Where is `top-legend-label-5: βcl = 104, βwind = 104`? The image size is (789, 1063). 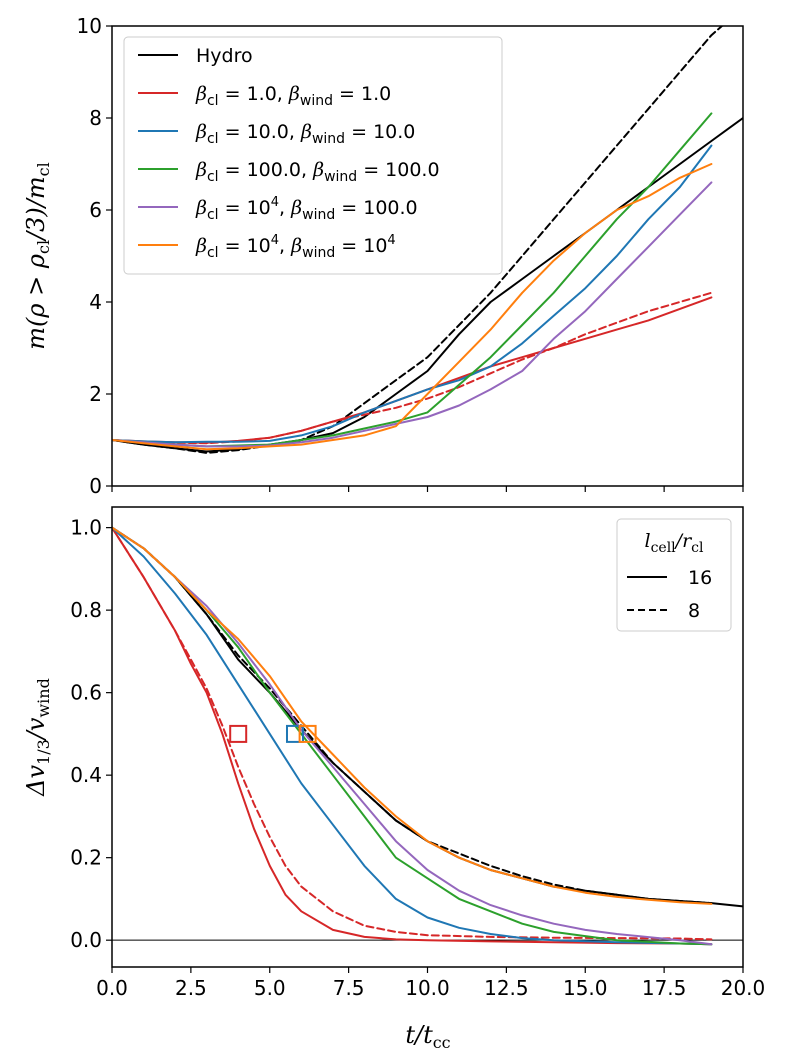
top-legend-label-5: βcl = 104, βwind = 104 is located at coordinates (295, 247).